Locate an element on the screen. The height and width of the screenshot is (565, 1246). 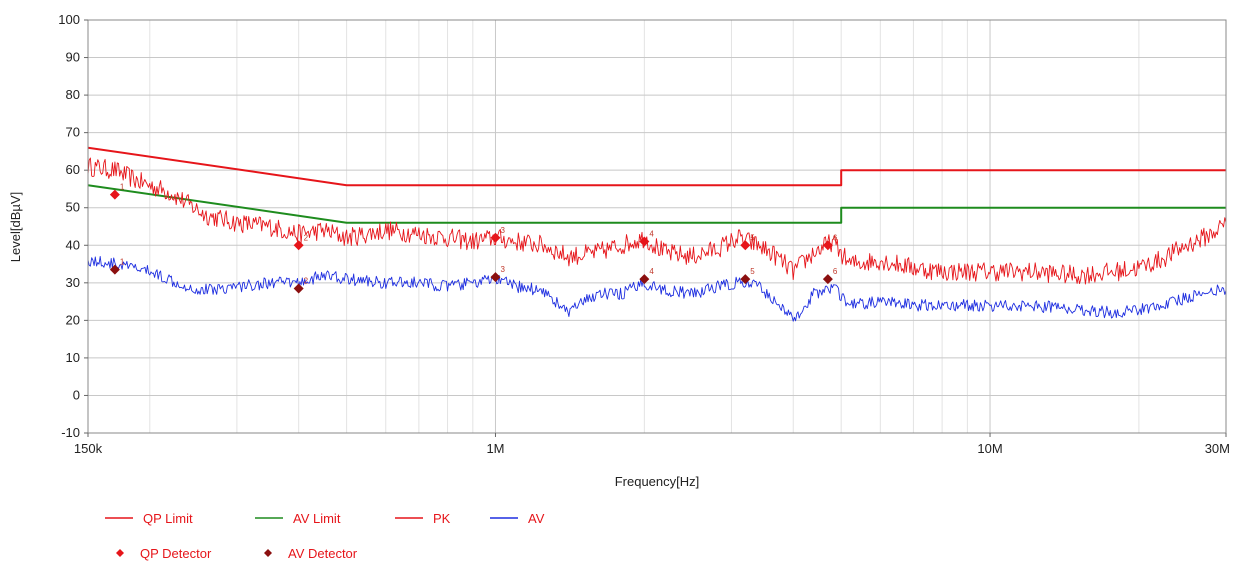
legend-entry-label: QP Limit is located at coordinates (168, 518).